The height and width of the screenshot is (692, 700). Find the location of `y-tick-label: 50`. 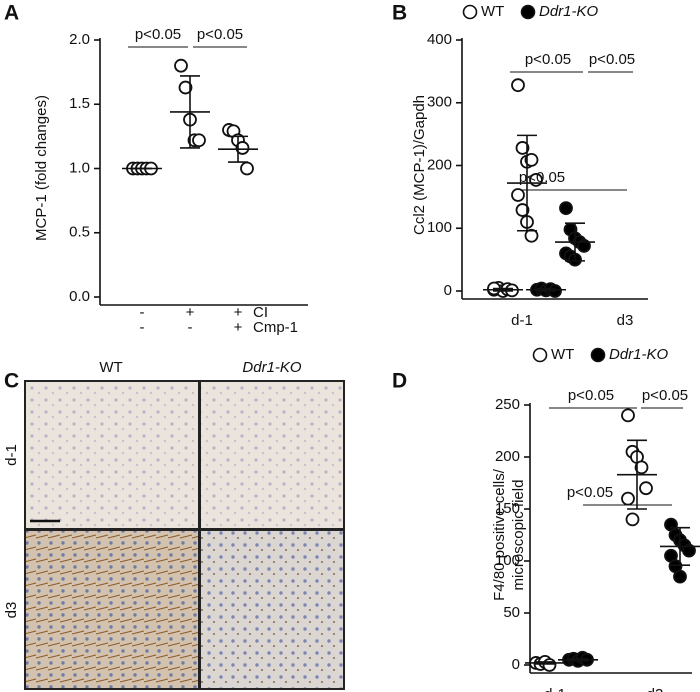

y-tick-label: 50 is located at coordinates (511, 612).